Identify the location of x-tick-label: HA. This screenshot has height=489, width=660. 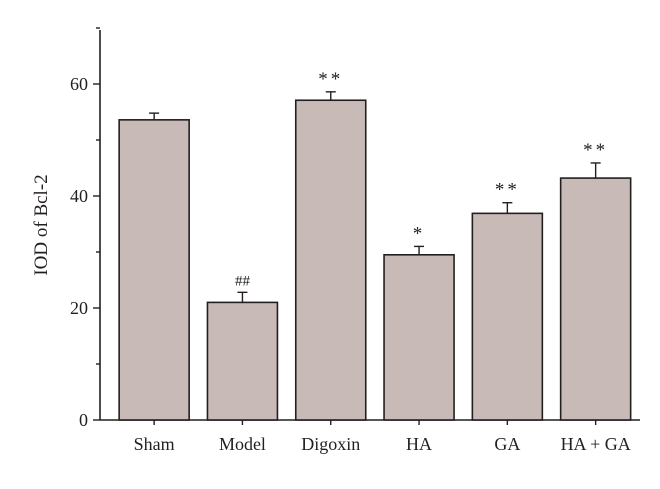
(419, 444).